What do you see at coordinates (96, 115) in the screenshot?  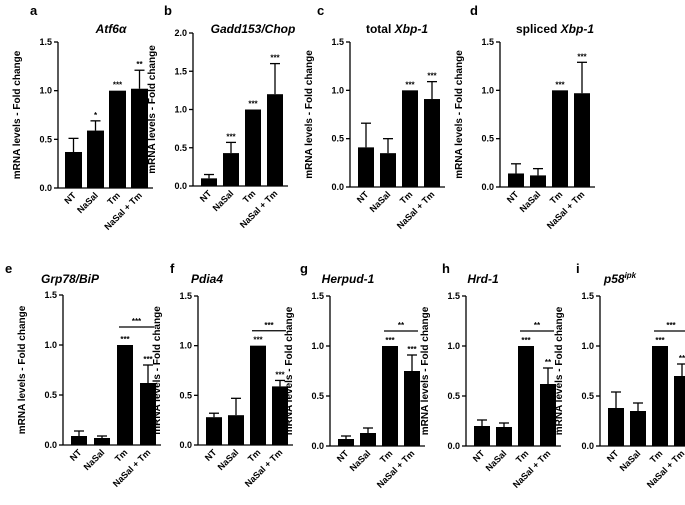 I see `significance-marker: *` at bounding box center [96, 115].